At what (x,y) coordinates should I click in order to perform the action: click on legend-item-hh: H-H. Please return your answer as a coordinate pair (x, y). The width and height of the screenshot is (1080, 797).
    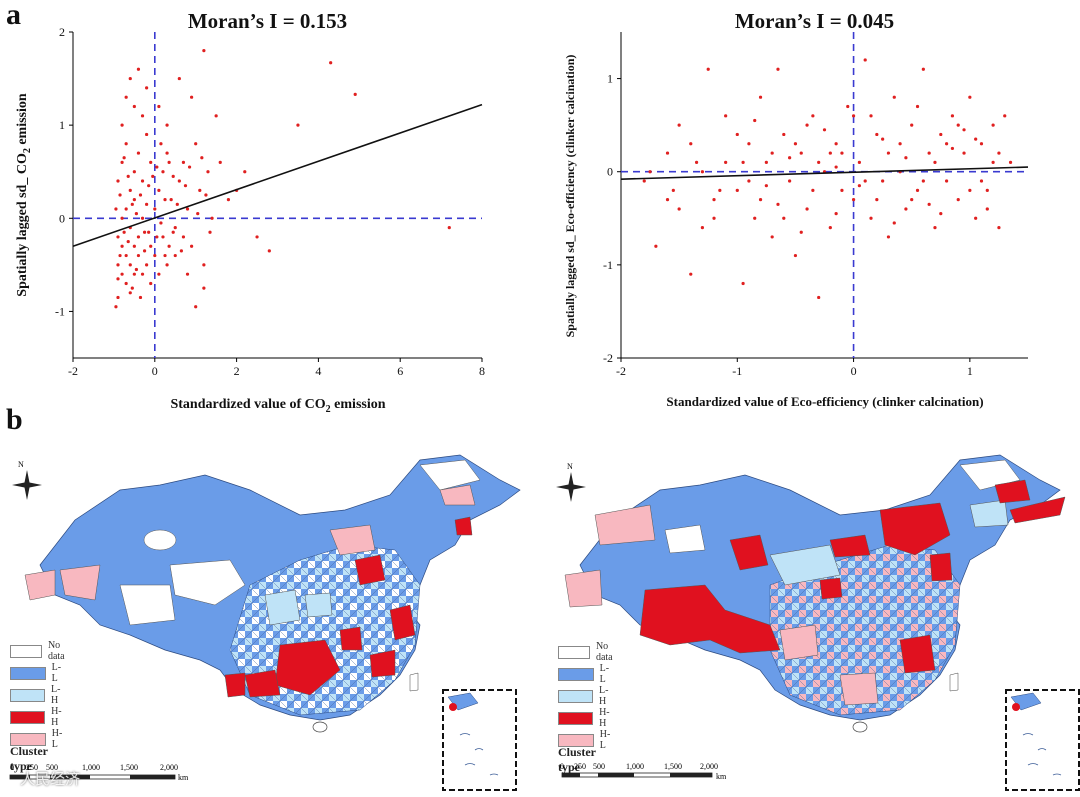
    Looking at the image, I should click on (586, 718).